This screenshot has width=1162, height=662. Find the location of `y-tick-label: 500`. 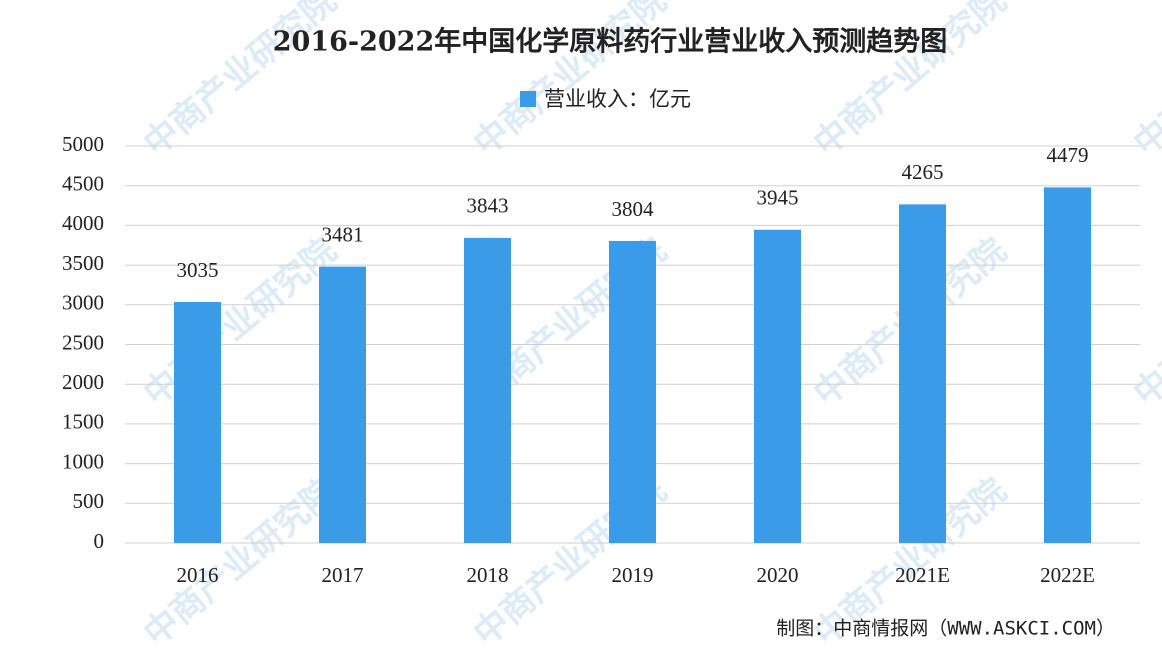

y-tick-label: 500 is located at coordinates (89, 501).